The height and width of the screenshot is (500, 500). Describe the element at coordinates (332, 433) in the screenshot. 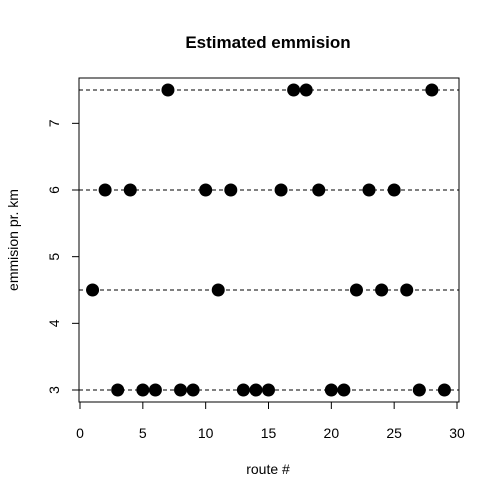

I see `x-tick-label: 20` at that location.